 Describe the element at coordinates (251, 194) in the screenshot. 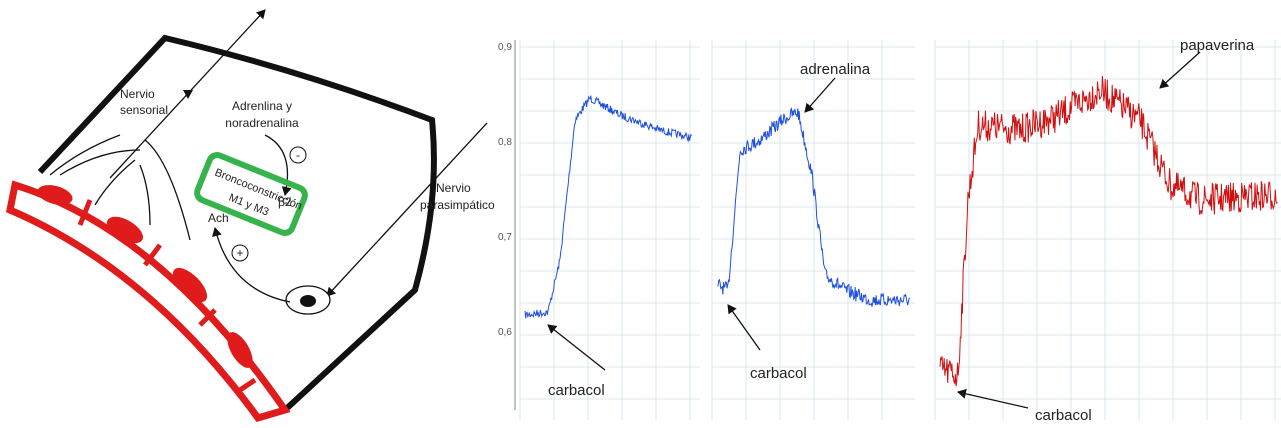

I see `smooth-muscle` at that location.